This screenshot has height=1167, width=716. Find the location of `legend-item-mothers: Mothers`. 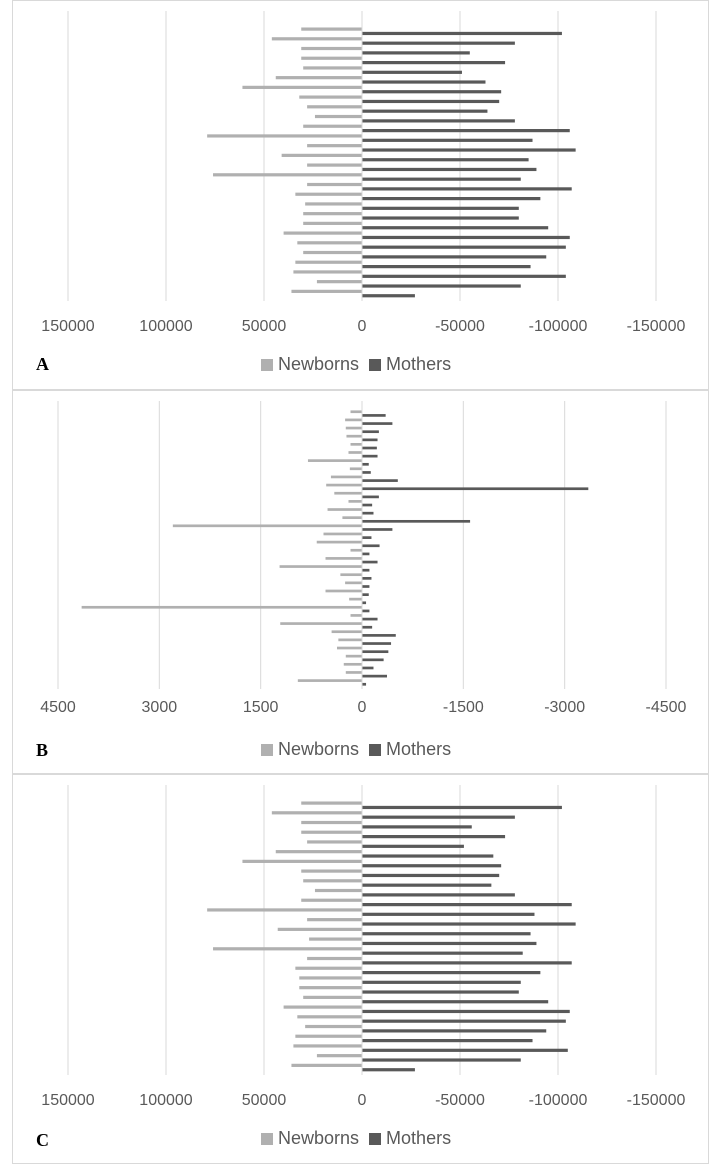

legend-item-mothers: Mothers is located at coordinates (410, 364).